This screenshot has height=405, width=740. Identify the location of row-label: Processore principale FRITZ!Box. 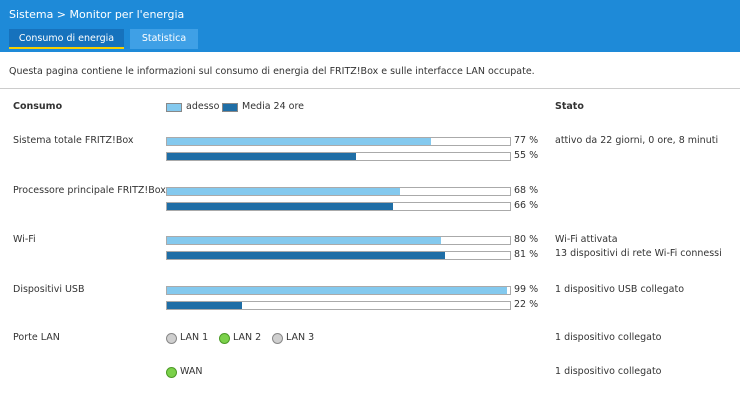
(89, 190).